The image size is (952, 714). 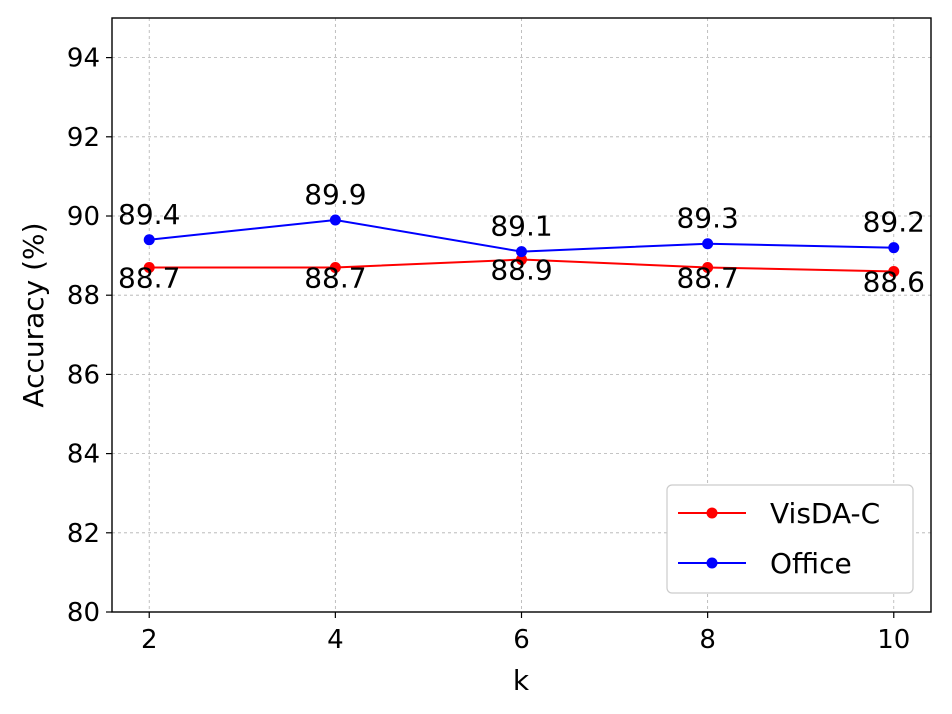 I want to click on y-axis-label: Accuracy (%), so click(x=33, y=314).